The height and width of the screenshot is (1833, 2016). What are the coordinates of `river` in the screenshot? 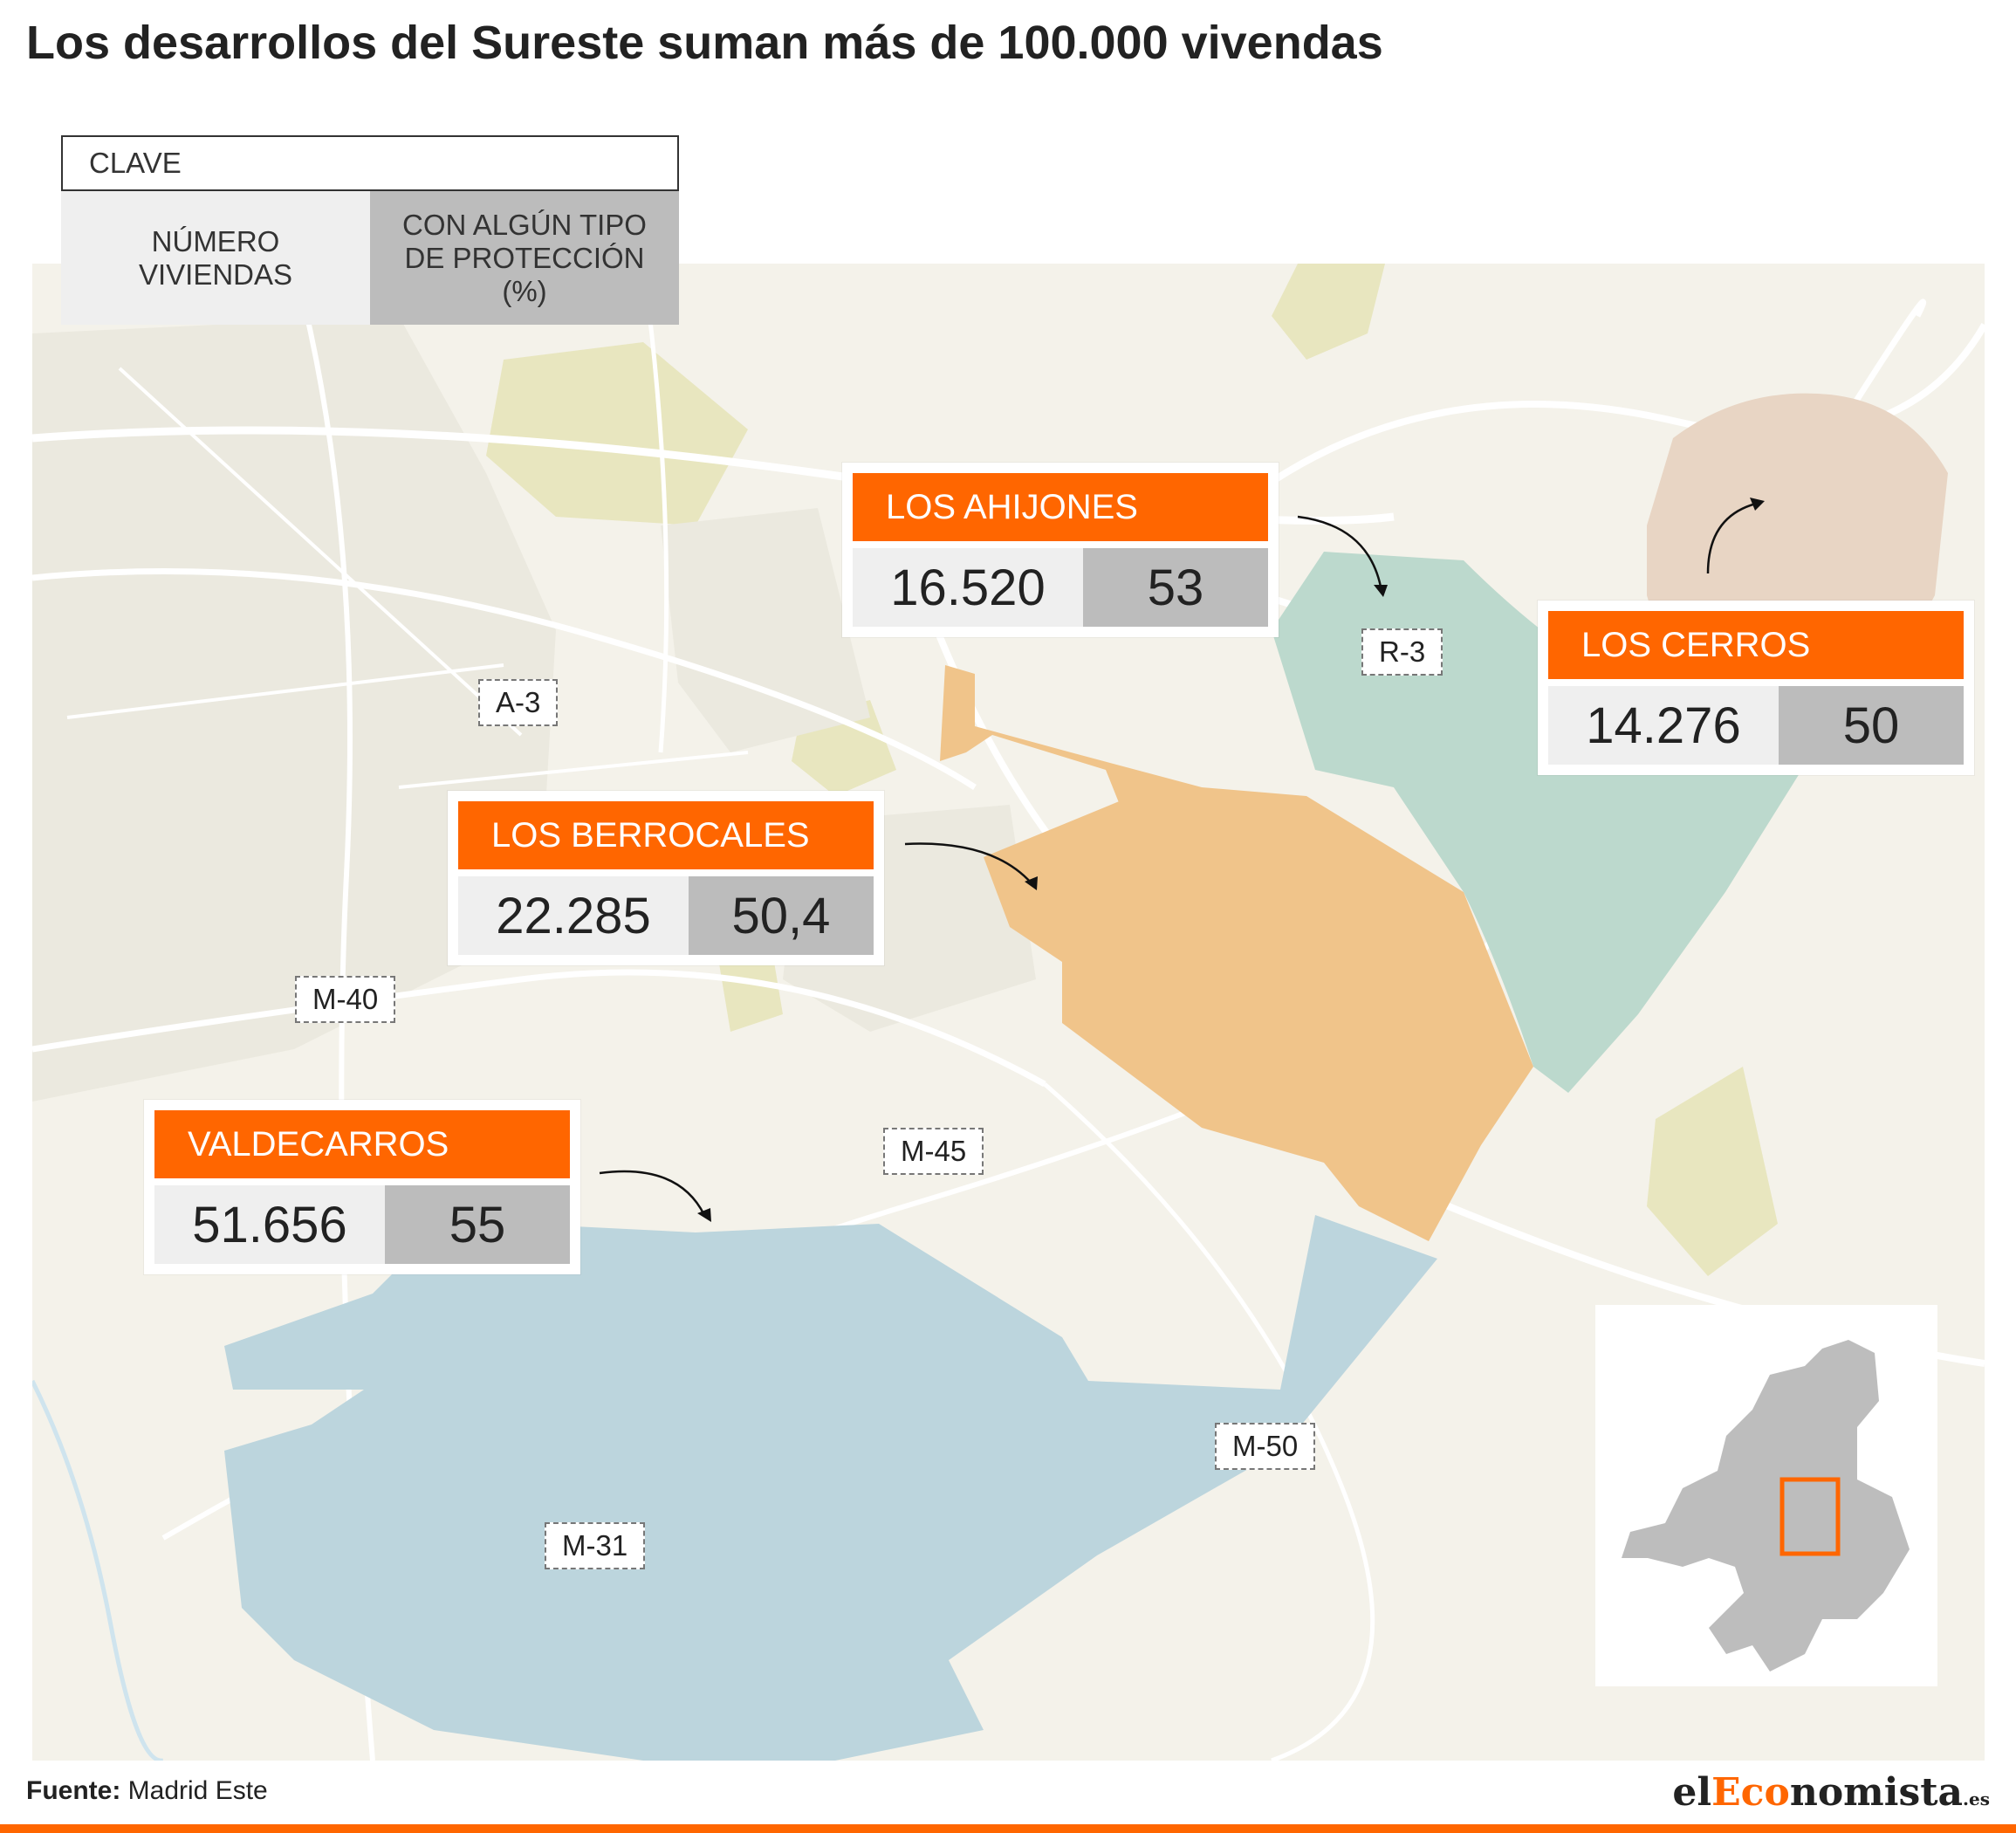 It's located at (98, 1570).